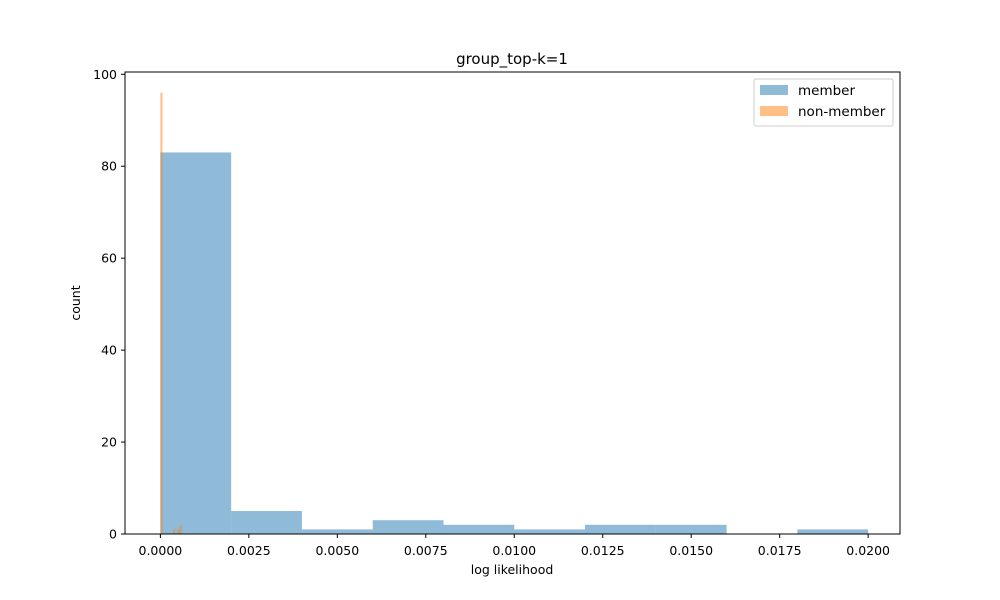 The image size is (1000, 600). Describe the element at coordinates (249, 550) in the screenshot. I see `x-tick-label: 0.0025` at that location.